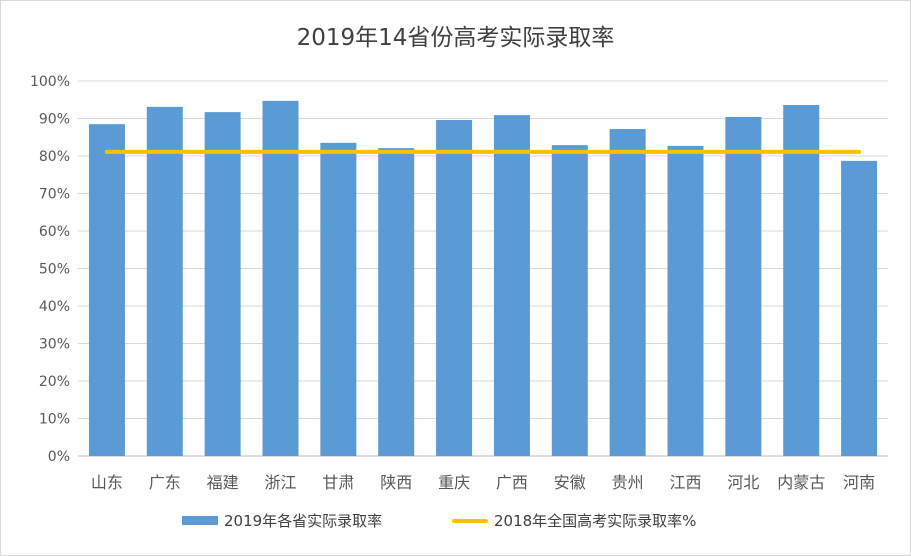 The image size is (911, 556). I want to click on x-tick-label: 福建, so click(223, 482).